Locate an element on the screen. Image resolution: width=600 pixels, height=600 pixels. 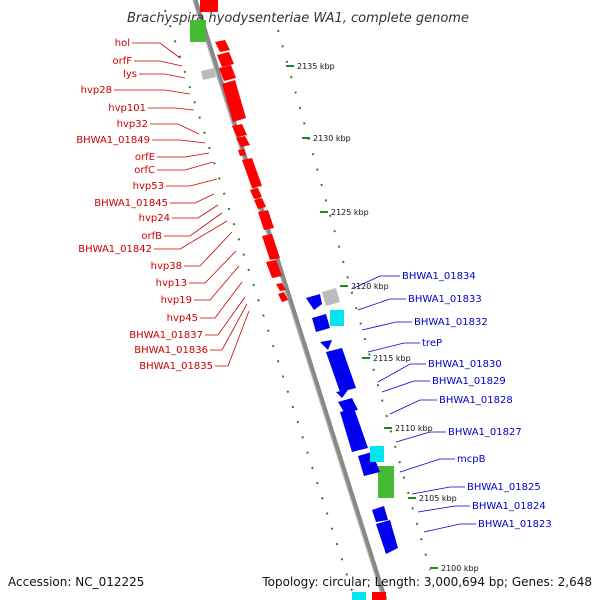
tick-label: 2120 kbp is located at coordinates (370, 286).